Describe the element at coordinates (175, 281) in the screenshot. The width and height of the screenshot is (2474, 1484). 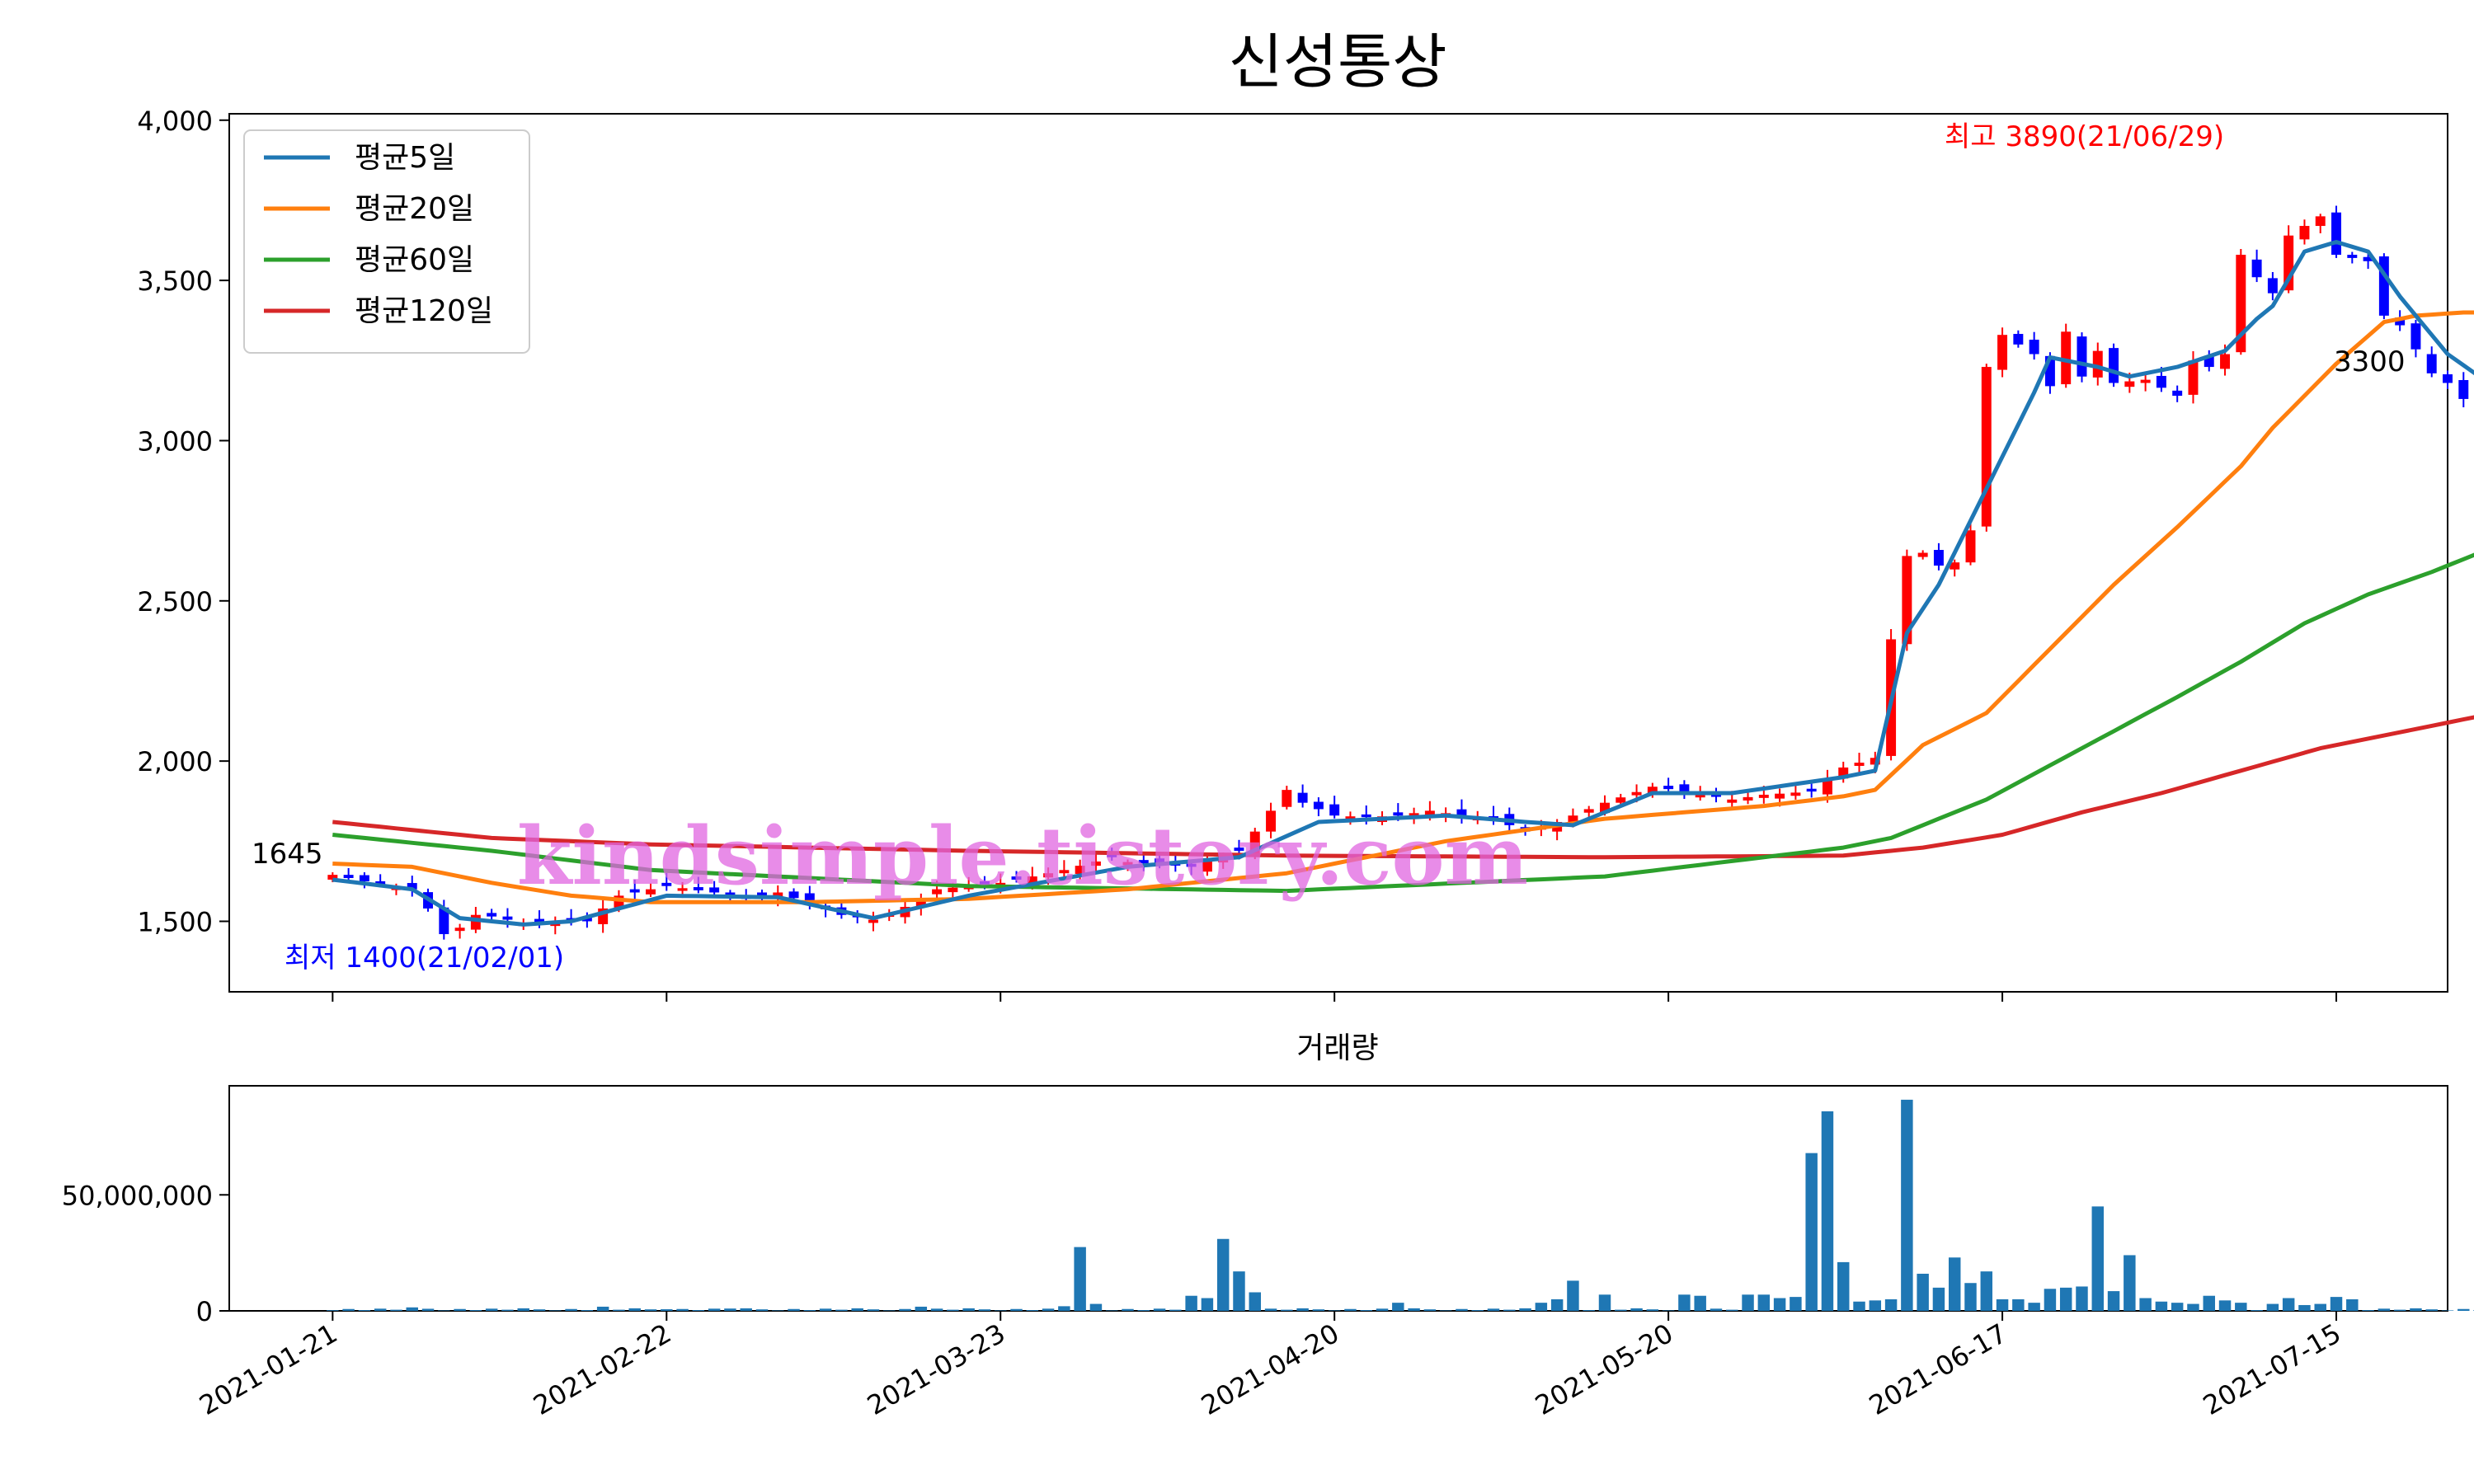
I see `price-y-tick-label: 3,500` at that location.